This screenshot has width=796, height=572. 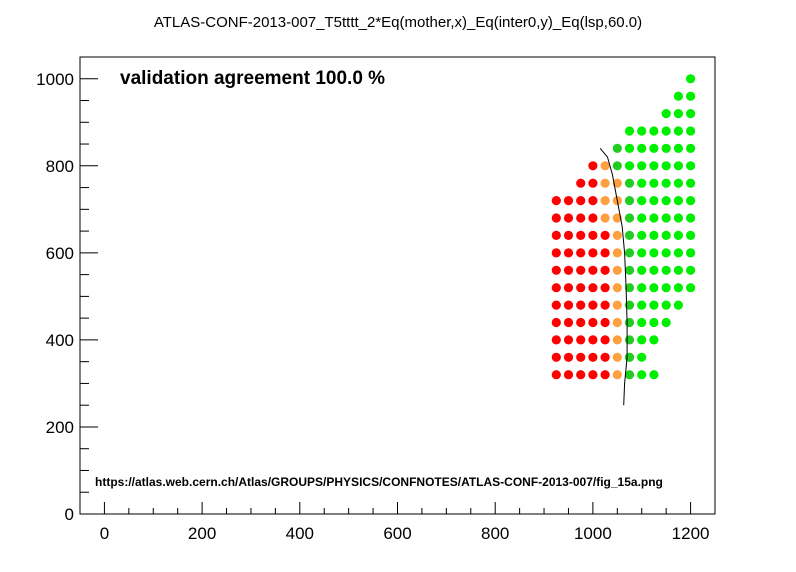 I want to click on contour-line, so click(x=613, y=277).